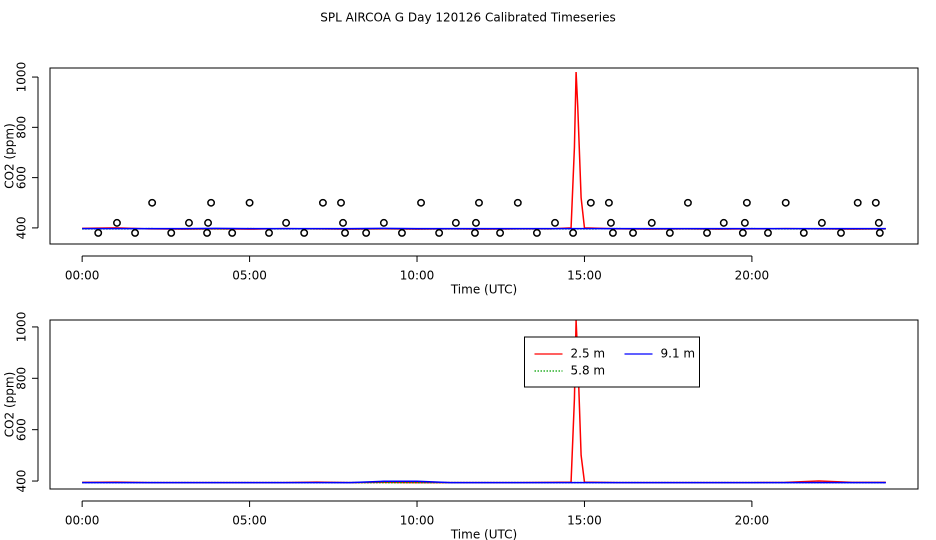 This screenshot has height=540, width=936. I want to click on legend-label: 5.8 m, so click(588, 371).